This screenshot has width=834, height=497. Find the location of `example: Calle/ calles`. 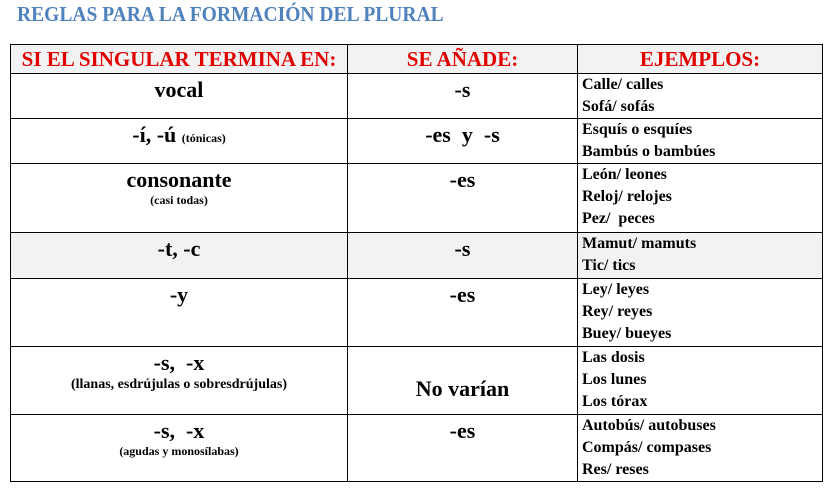

example: Calle/ calles is located at coordinates (623, 84).